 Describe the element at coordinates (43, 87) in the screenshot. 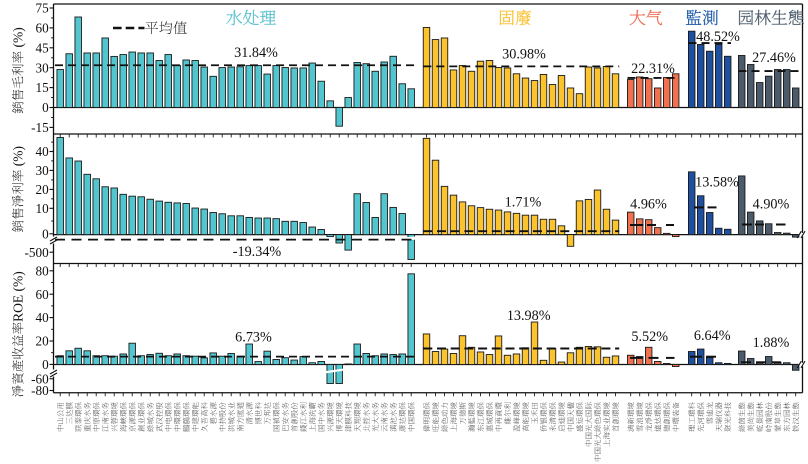

I see `svg-text: 15` at that location.